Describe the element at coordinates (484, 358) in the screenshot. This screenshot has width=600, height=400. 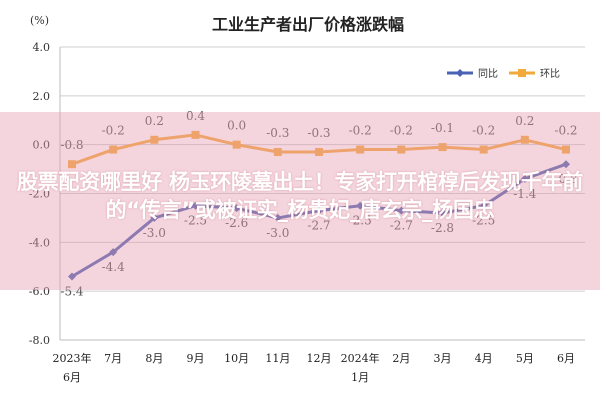
I see `x-tick-label: 4月` at that location.